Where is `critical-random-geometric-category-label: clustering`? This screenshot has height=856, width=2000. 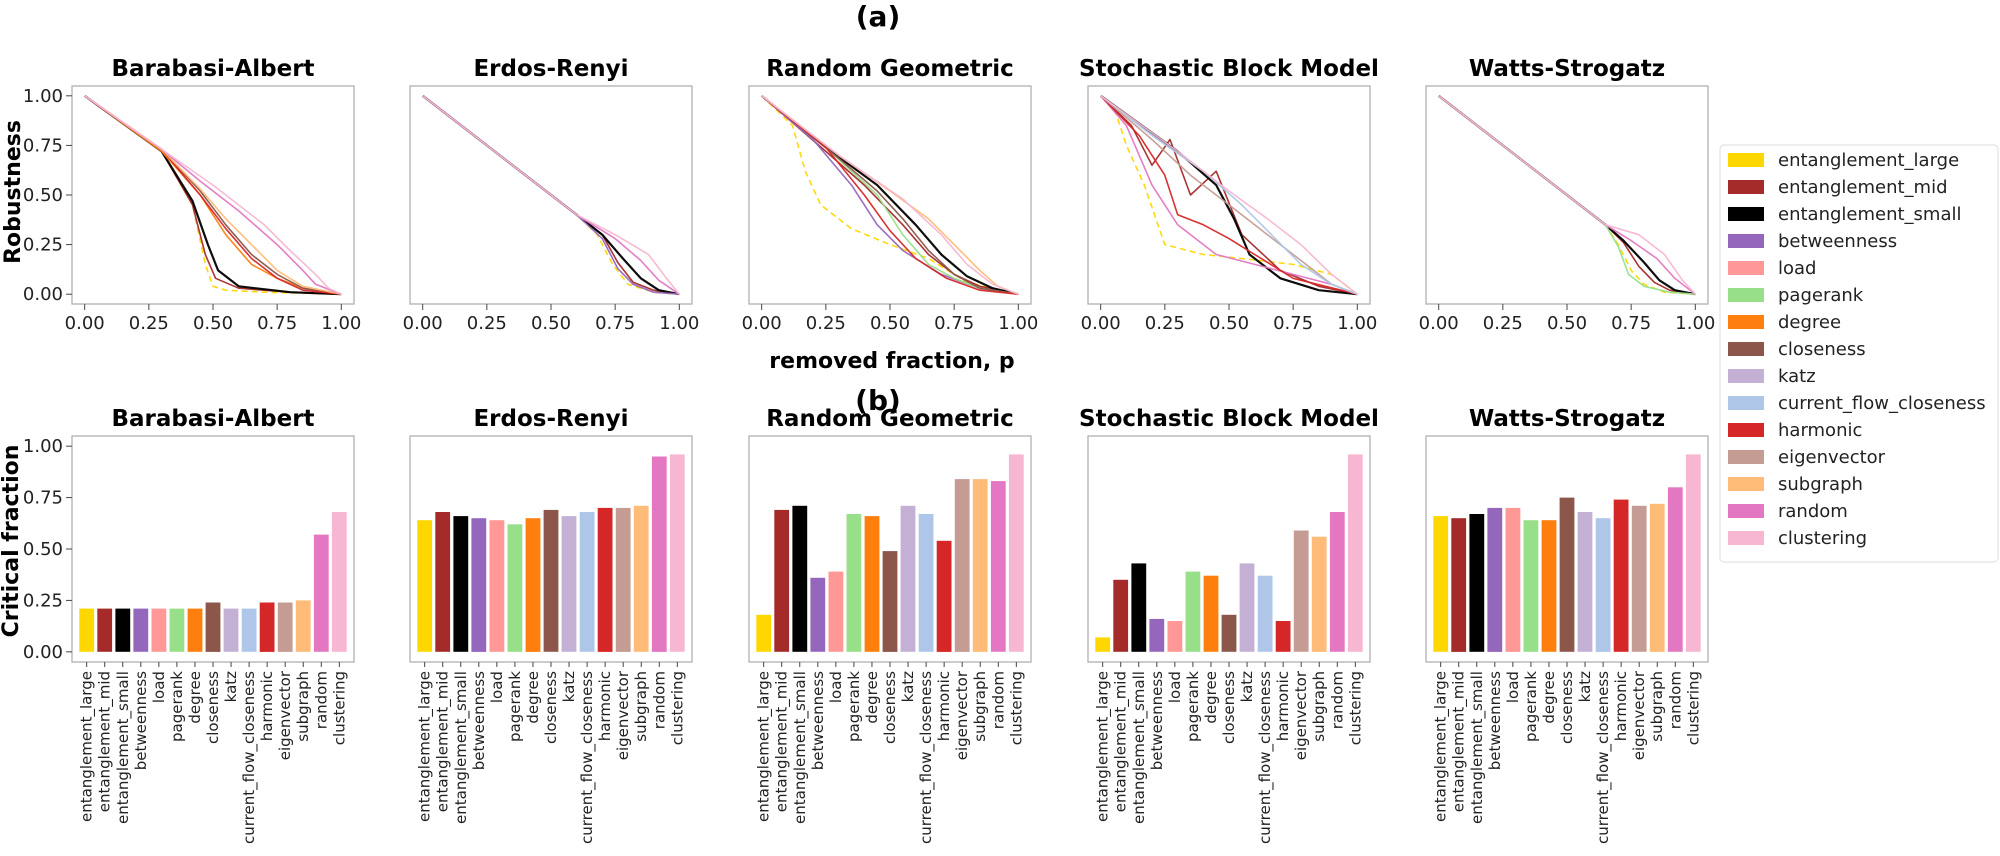 critical-random-geometric-category-label: clustering is located at coordinates (1016, 708).